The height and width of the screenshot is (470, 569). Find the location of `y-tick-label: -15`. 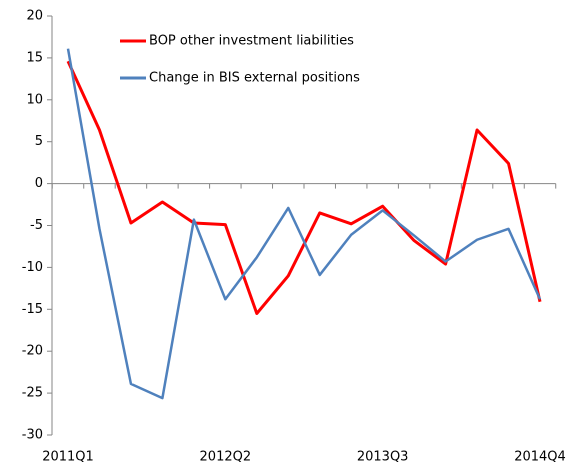

y-tick-label: -15 is located at coordinates (32, 309).